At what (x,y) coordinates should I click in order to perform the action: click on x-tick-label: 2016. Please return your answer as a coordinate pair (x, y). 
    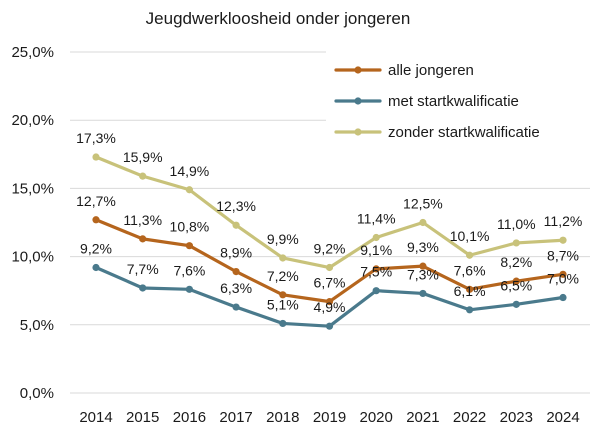
    Looking at the image, I should click on (189, 417).